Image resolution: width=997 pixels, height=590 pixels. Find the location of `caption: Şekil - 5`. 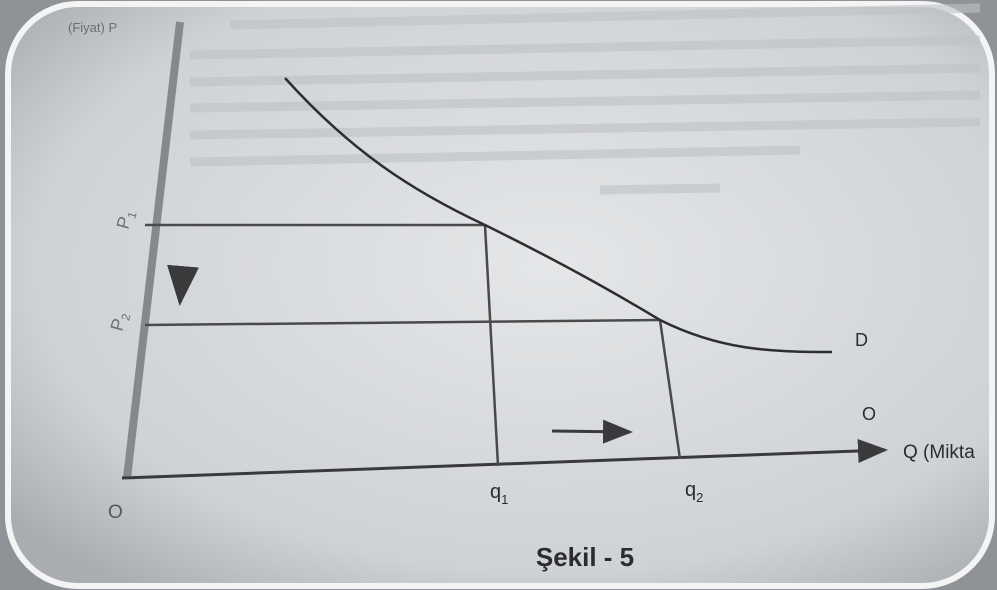

caption: Şekil - 5 is located at coordinates (585, 557).